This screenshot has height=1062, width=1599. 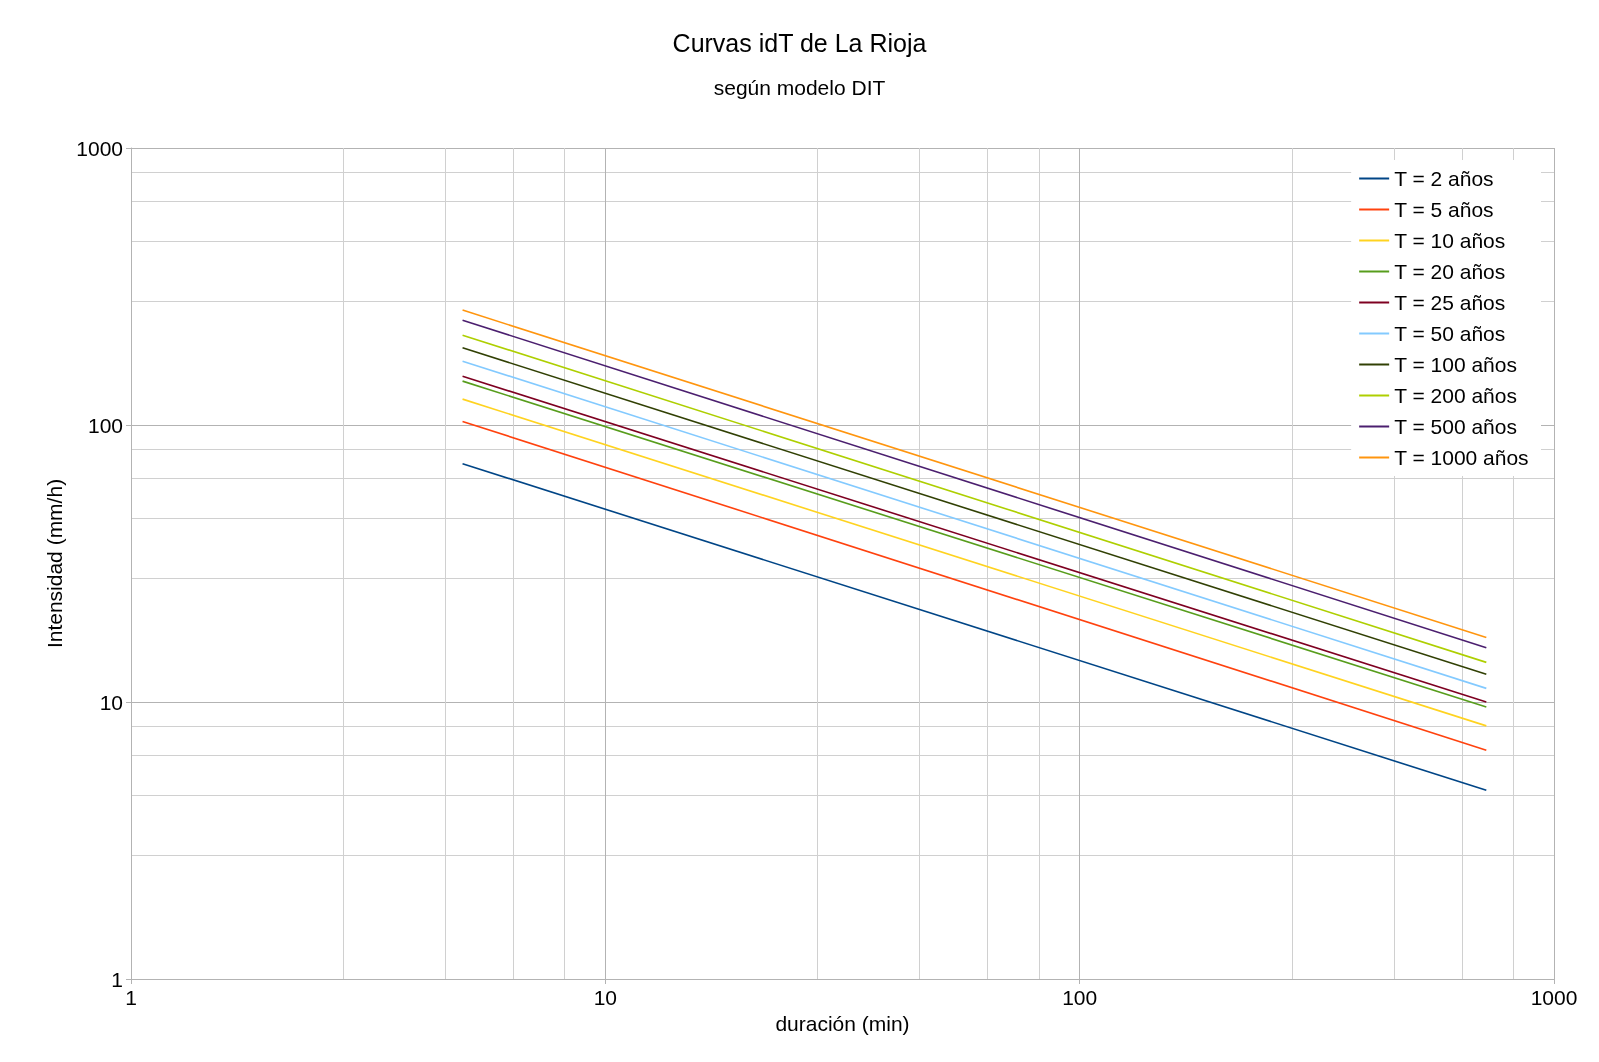 I want to click on legend-label: T = 500 años, so click(x=1455, y=426).